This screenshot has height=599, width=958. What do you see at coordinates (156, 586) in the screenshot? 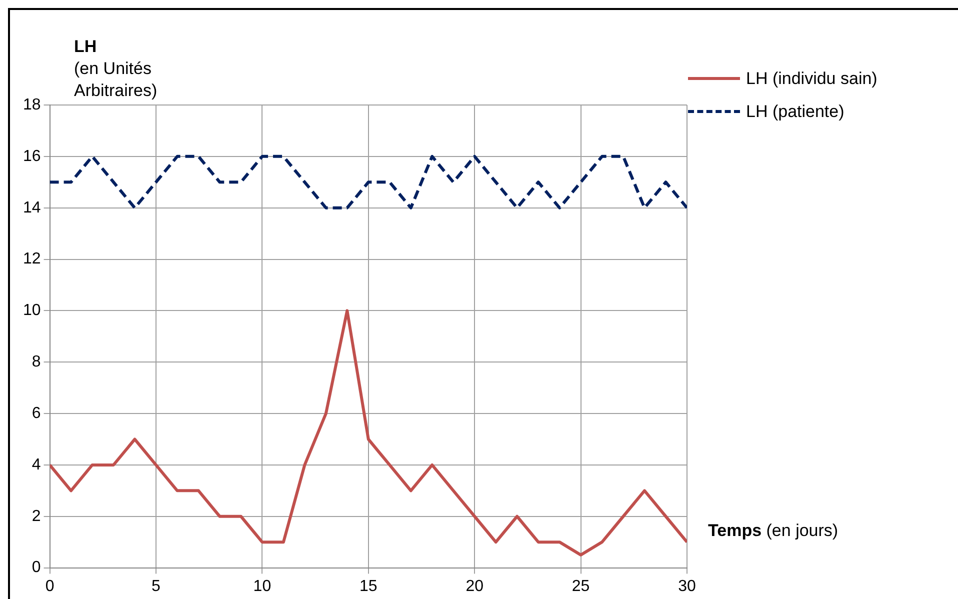
I see `x-tick-label: 5` at bounding box center [156, 586].